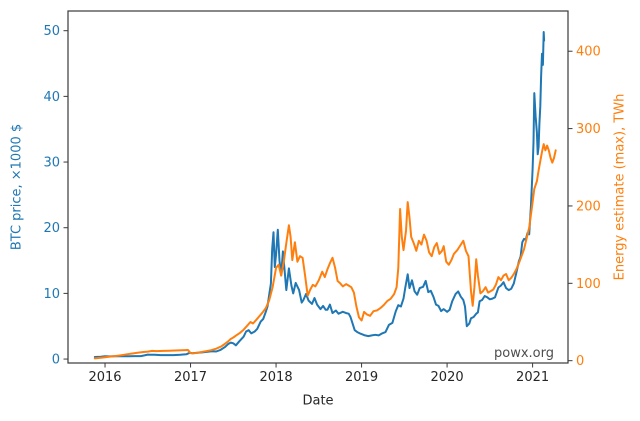 The width and height of the screenshot is (640, 421). Describe the element at coordinates (51, 294) in the screenshot. I see `left-y-tick-label: 10` at that location.